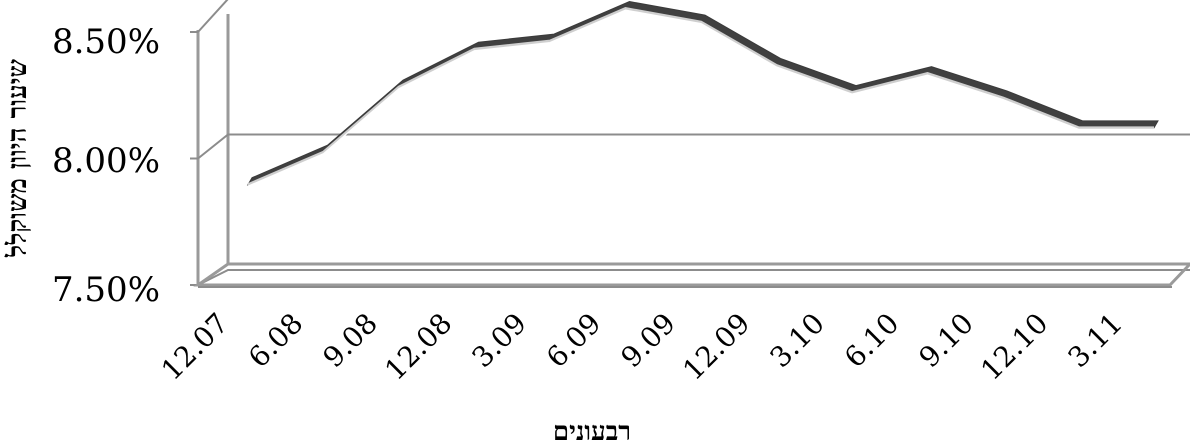 Image resolution: width=1190 pixels, height=448 pixels. I want to click on x-tick-label: 12.09, so click(716, 347).